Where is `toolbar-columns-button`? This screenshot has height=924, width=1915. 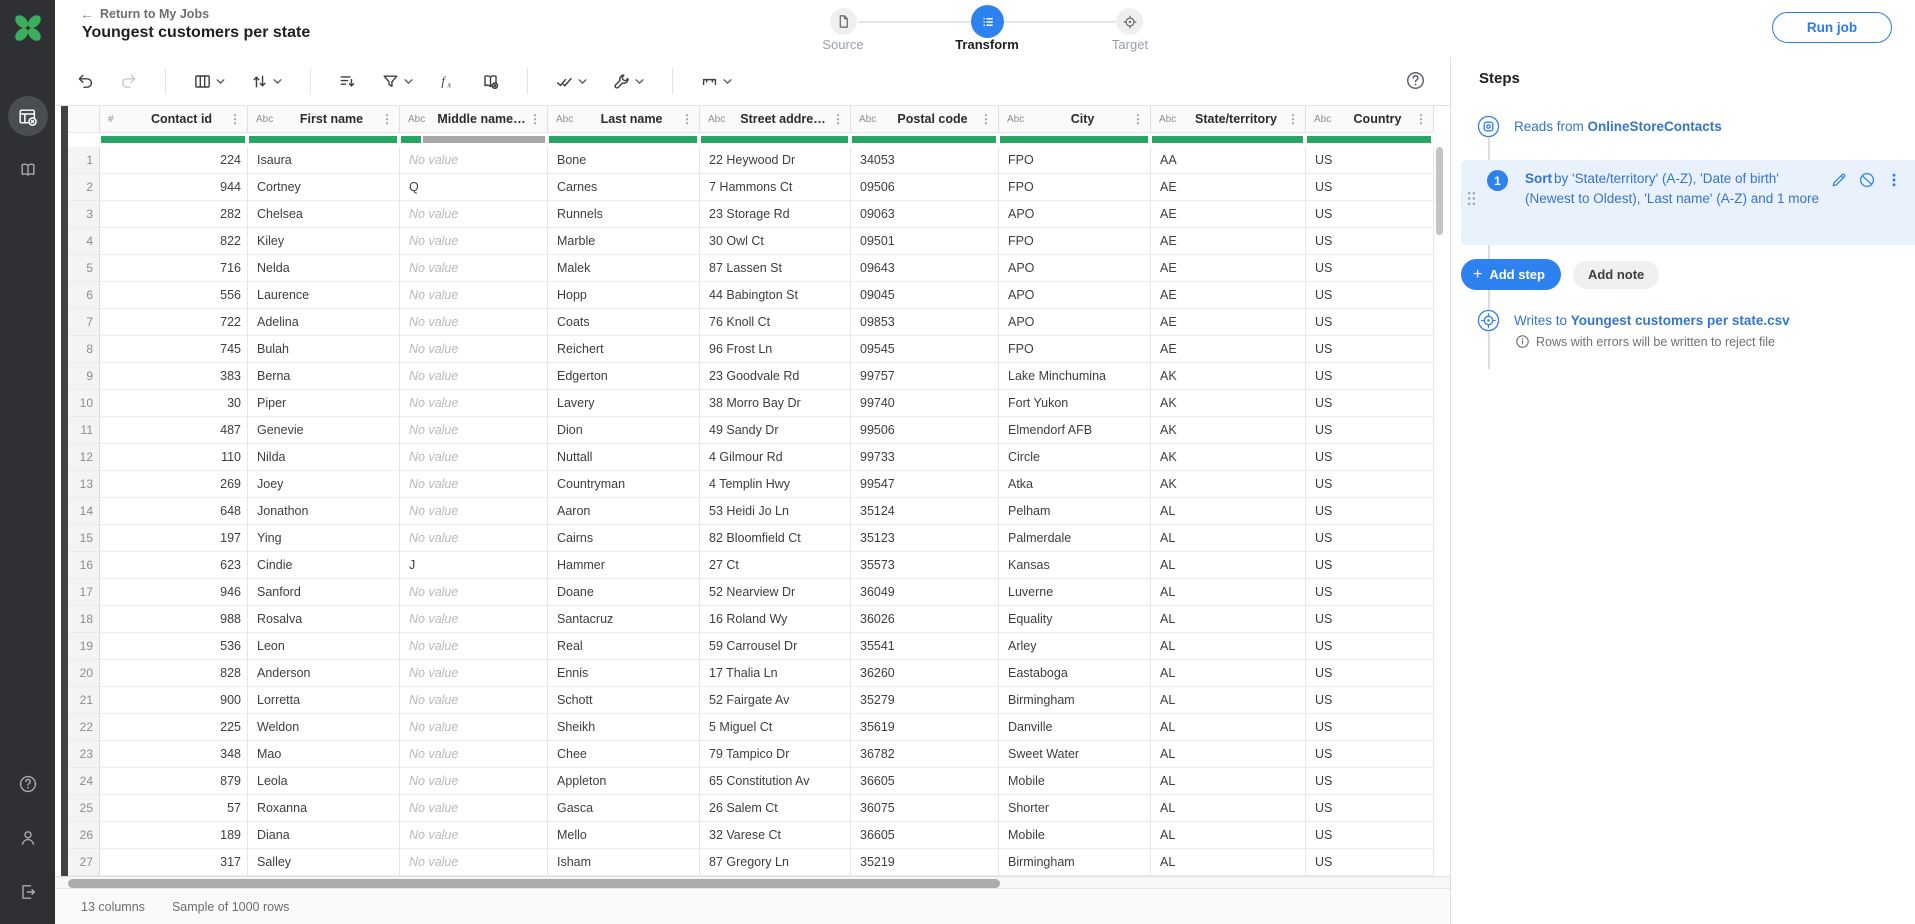 toolbar-columns-button is located at coordinates (209, 81).